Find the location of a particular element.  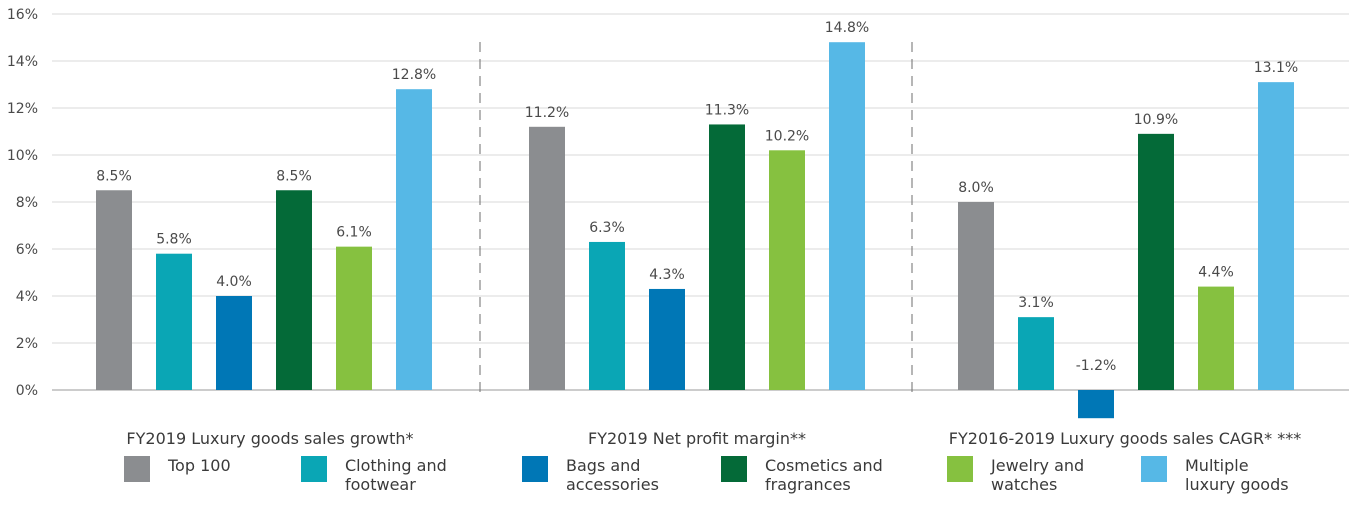

y-tick-label: 14% is located at coordinates (22, 62).